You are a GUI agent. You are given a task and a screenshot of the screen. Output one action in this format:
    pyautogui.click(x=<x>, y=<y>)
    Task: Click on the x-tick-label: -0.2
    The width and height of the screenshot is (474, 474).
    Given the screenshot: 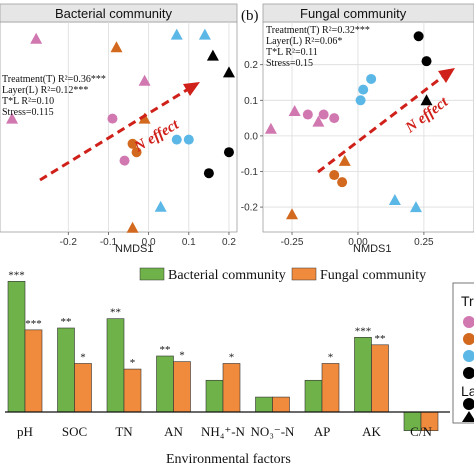 What is the action you would take?
    pyautogui.click(x=69, y=242)
    